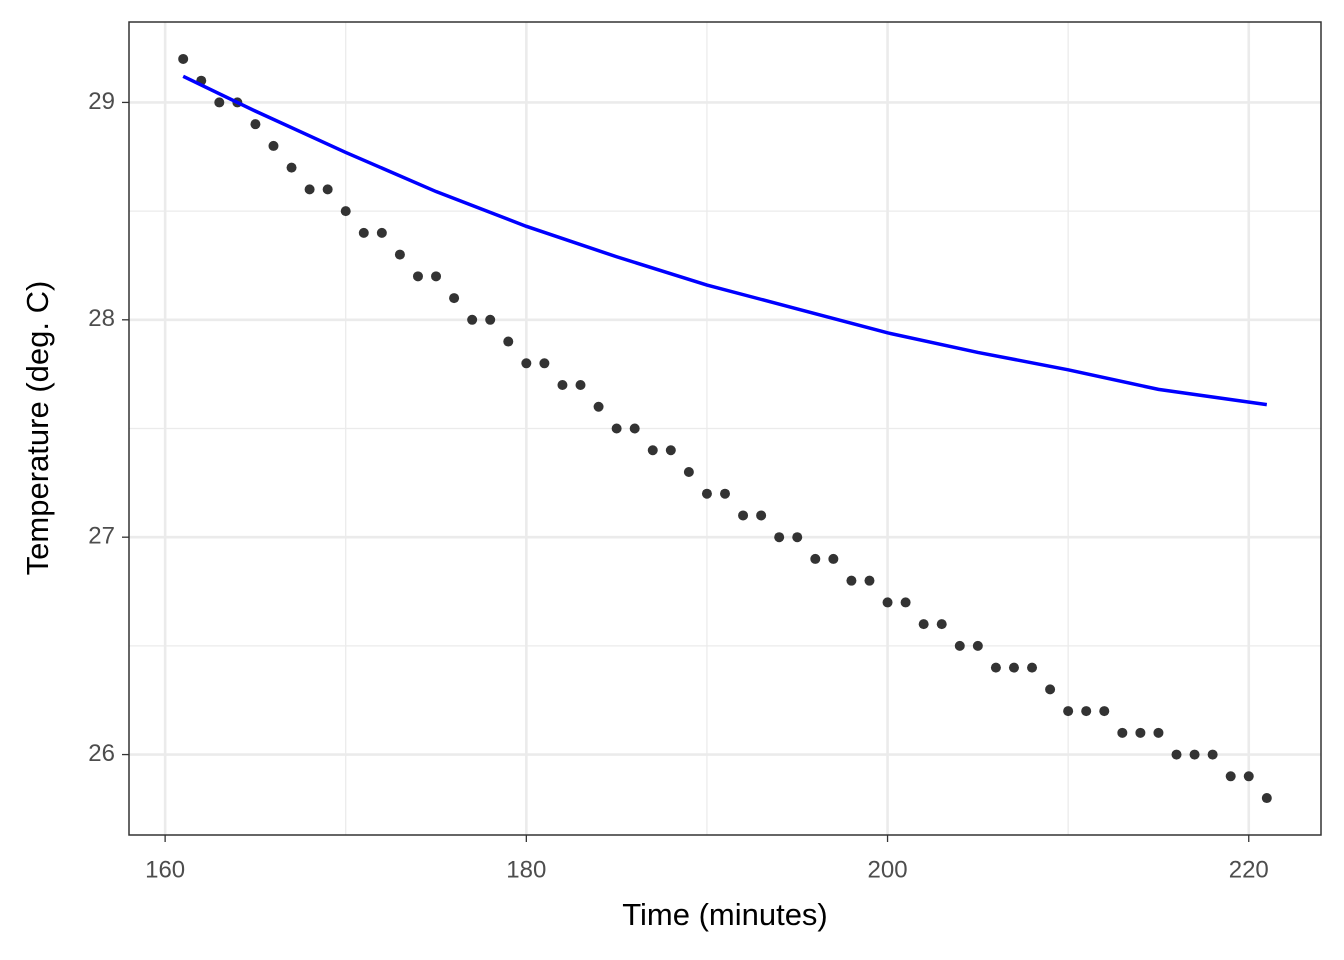 Image resolution: width=1344 pixels, height=960 pixels. What do you see at coordinates (101, 536) in the screenshot?
I see `y-tick-label: 27` at bounding box center [101, 536].